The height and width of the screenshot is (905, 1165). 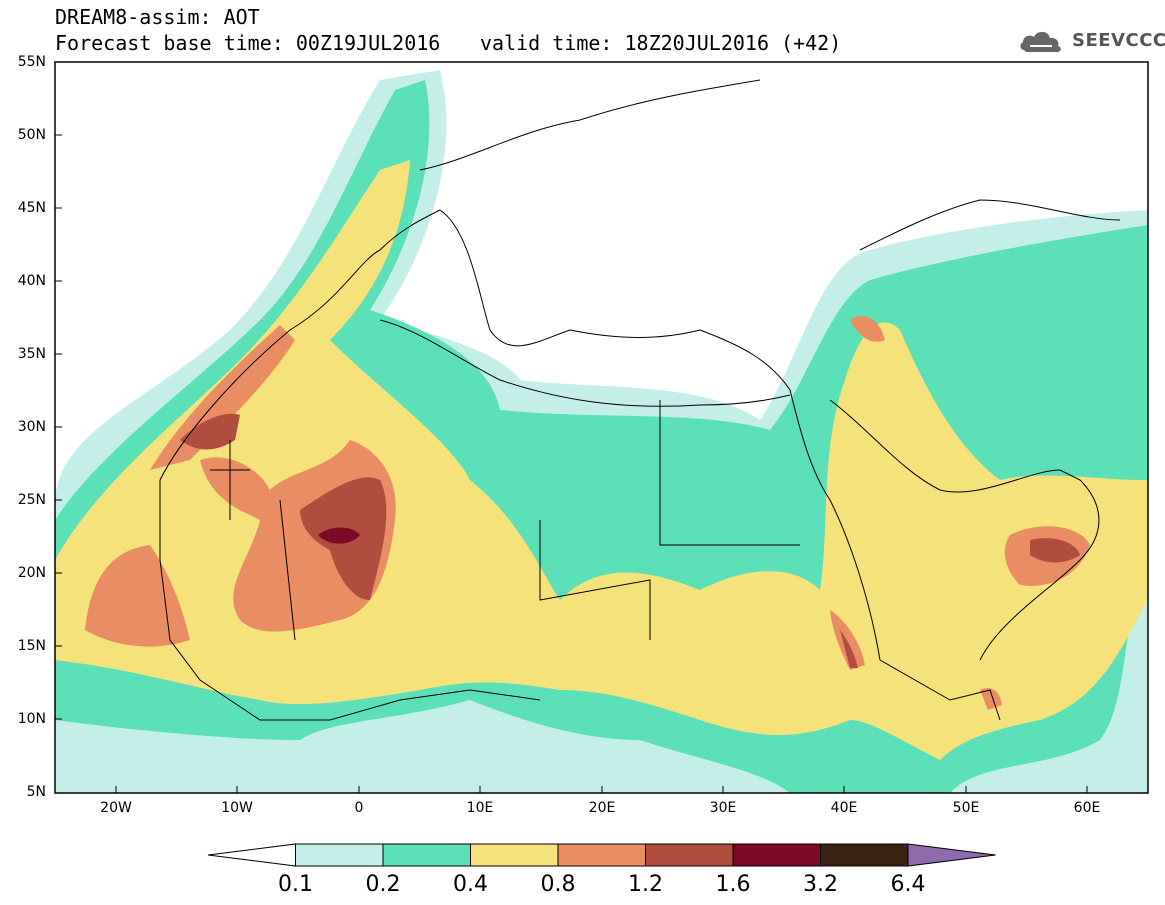 I want to click on forecast-base-time: Forecast base time: 00Z19JUL2016, so click(x=248, y=43).